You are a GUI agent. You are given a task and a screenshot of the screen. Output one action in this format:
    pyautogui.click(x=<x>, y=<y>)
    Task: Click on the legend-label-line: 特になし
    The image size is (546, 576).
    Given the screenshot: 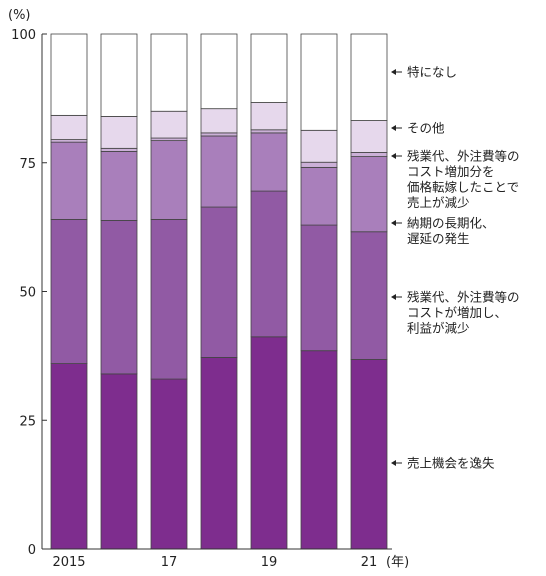 What is the action you would take?
    pyautogui.click(x=432, y=72)
    